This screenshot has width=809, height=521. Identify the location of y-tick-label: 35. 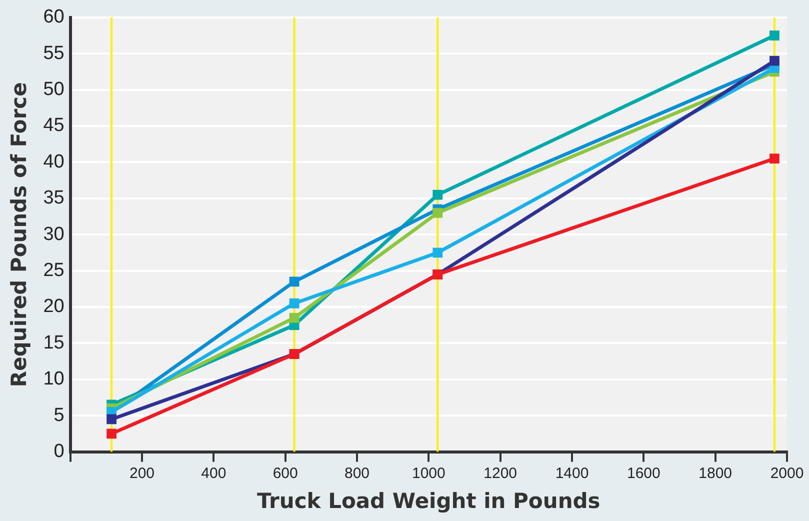
(53, 198).